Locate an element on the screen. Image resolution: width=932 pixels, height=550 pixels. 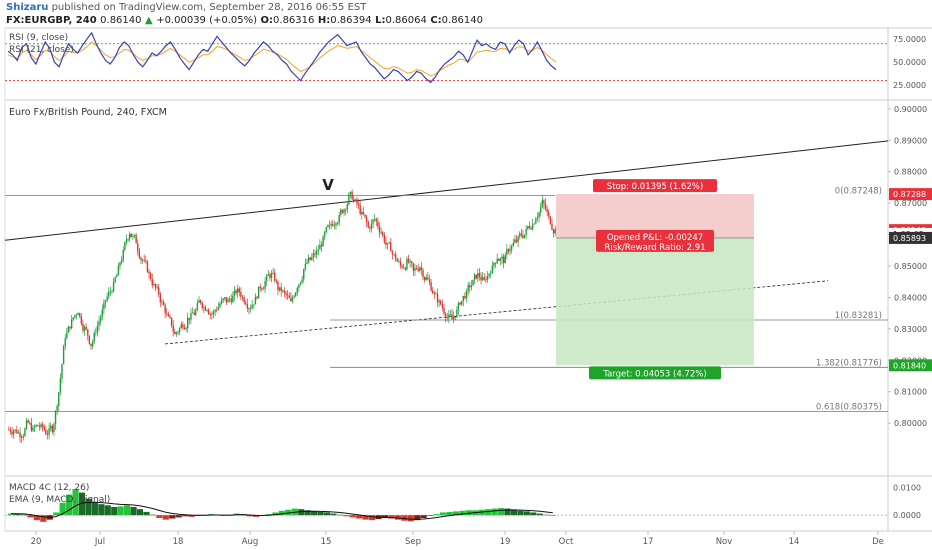
macd-signal-line is located at coordinates (282, 510).